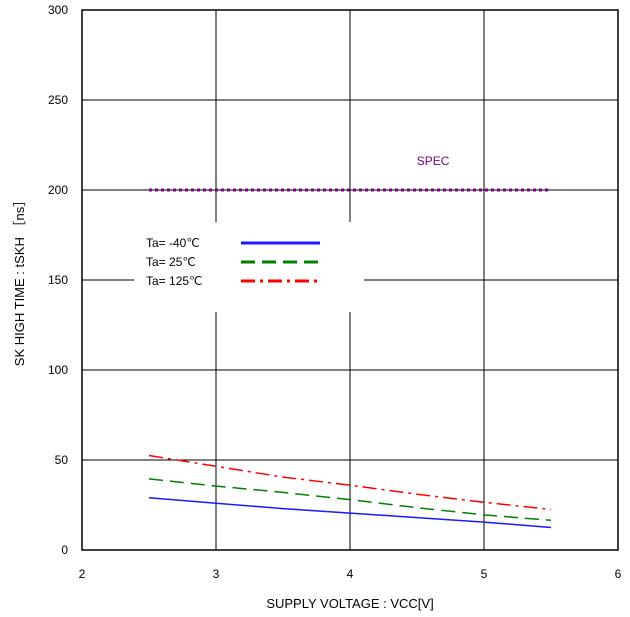  I want to click on x-tick-label: 3, so click(216, 574).